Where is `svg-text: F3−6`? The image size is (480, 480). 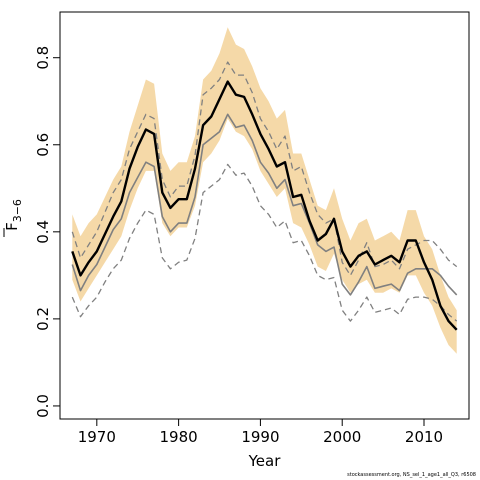
svg-text: F3−6 is located at coordinates (13, 215).